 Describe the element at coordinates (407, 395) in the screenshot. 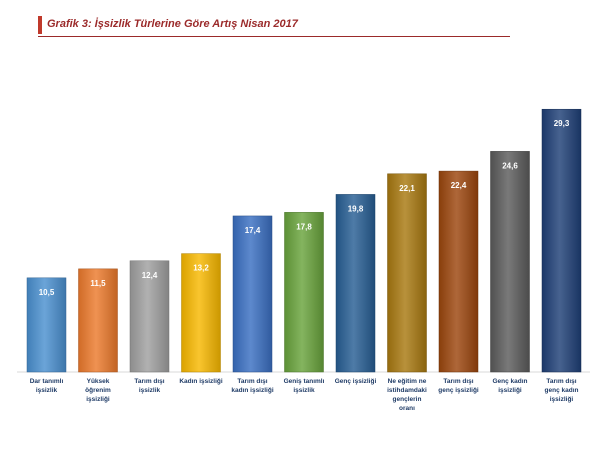

I see `category-label-8: Ne eğitim ne istihdamdaki gençlerin oranı` at that location.